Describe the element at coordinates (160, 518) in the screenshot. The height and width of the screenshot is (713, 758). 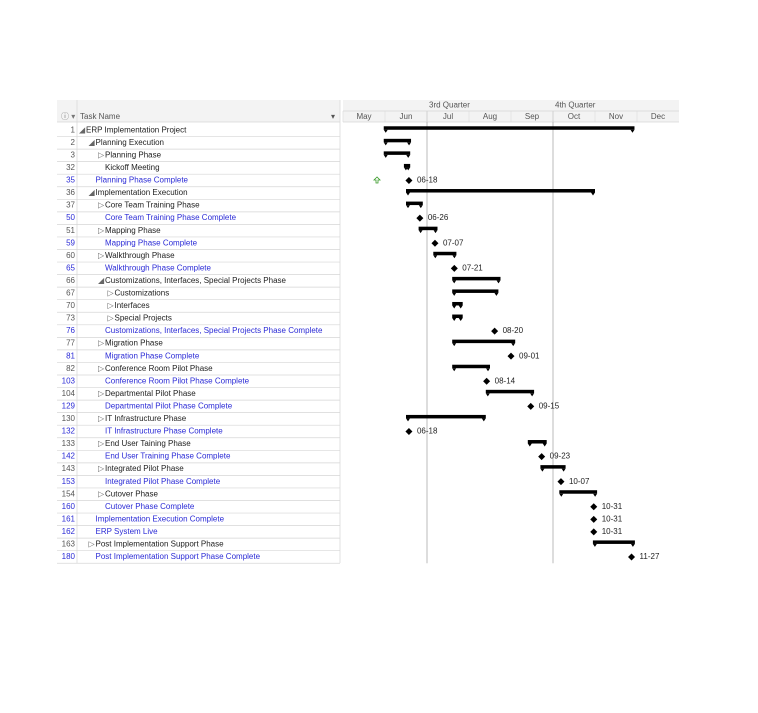
I see `milestone-name: Implementation Execution Complete` at that location.